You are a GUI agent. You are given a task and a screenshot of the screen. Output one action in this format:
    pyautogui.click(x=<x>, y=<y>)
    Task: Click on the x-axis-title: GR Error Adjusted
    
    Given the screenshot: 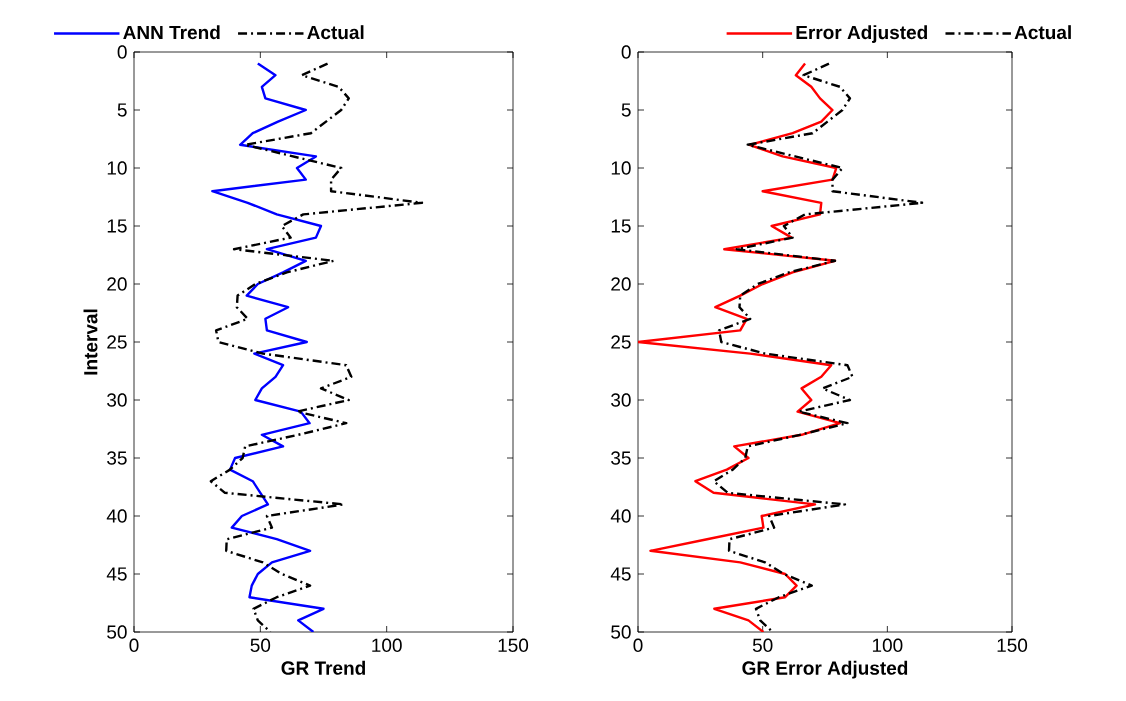 What is the action you would take?
    pyautogui.click(x=825, y=669)
    